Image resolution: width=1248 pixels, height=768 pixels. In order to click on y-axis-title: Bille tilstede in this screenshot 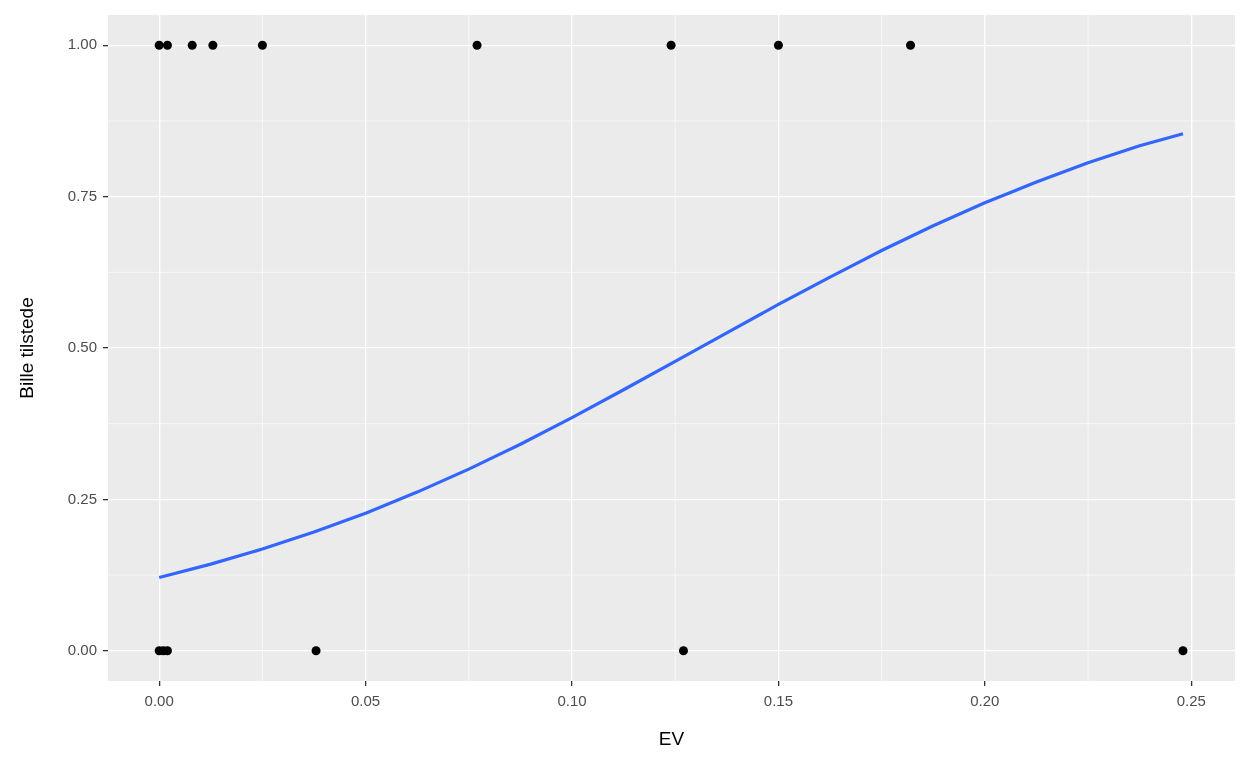, I will do `click(26, 348)`.